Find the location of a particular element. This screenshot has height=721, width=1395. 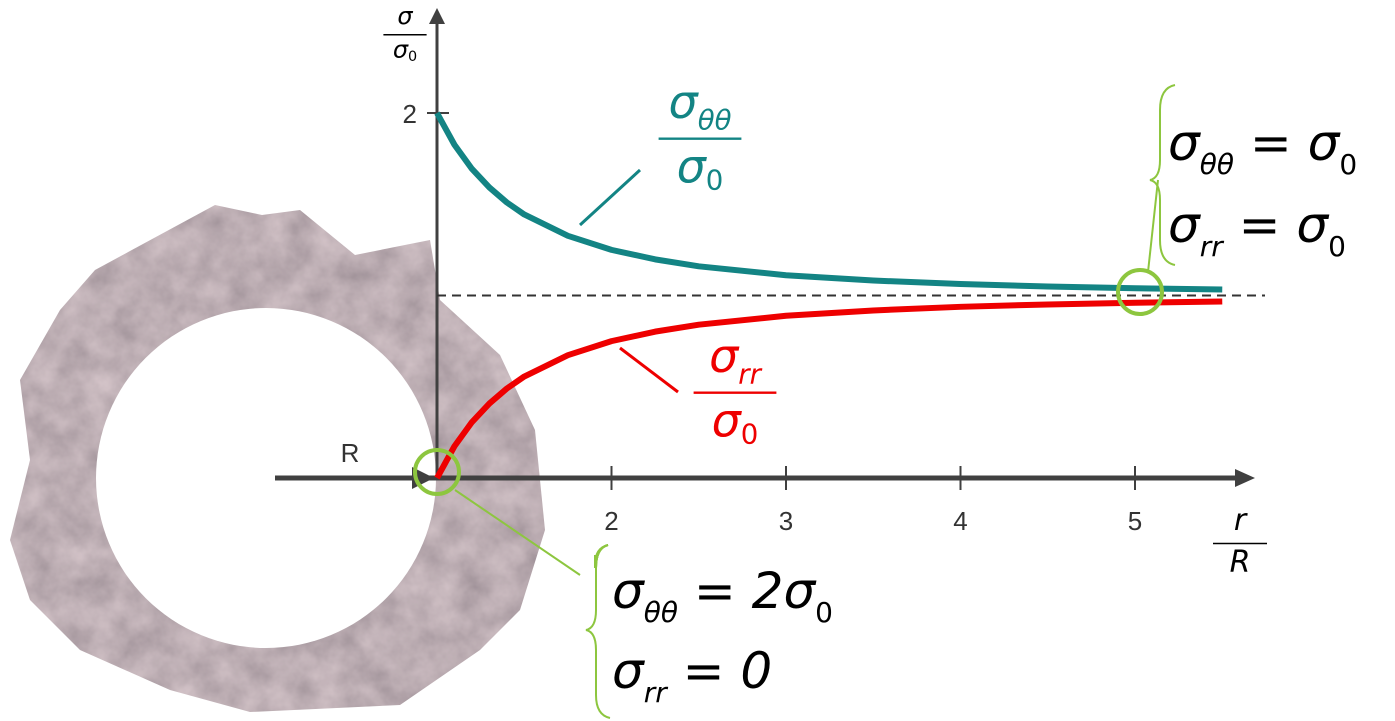

hole is located at coordinates (266, 478).